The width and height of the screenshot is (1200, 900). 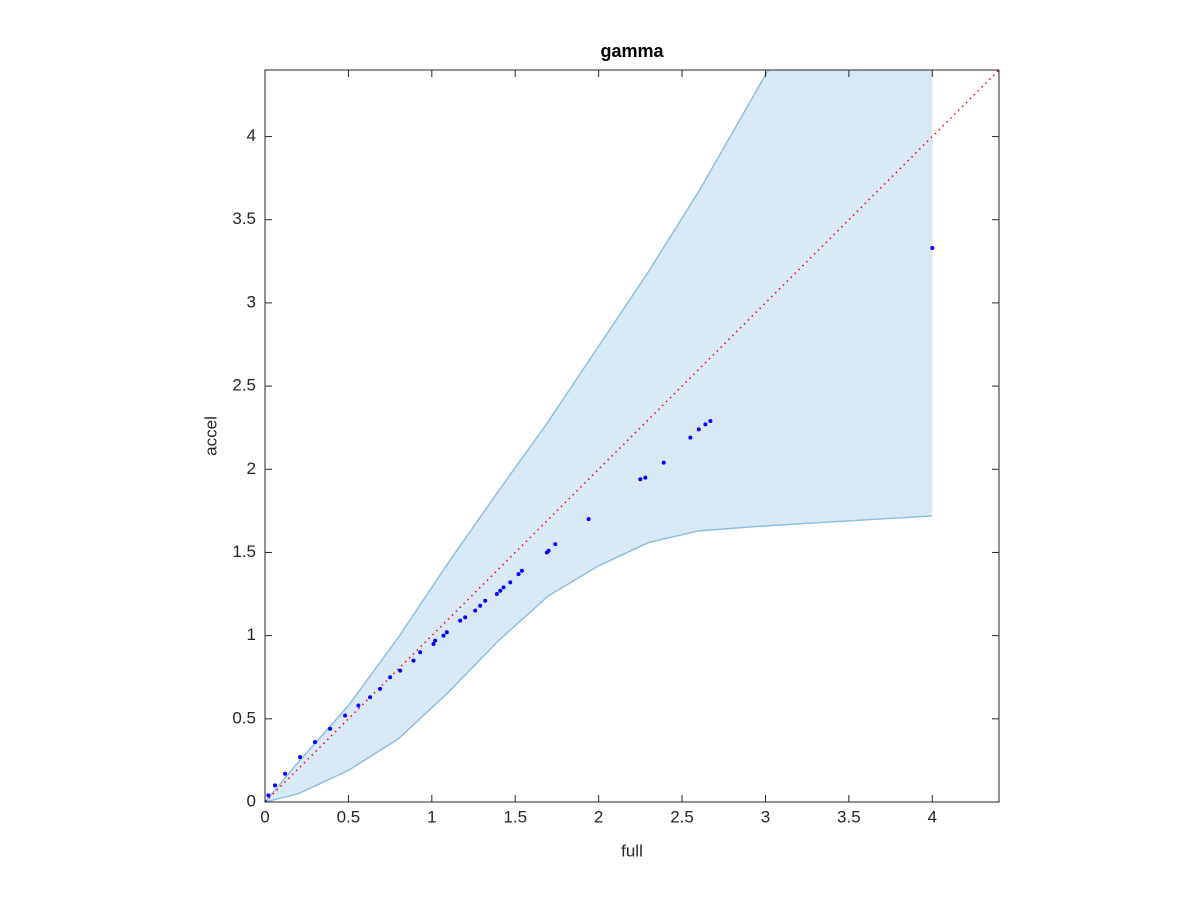 I want to click on y-tick-label: 2, so click(x=251, y=468).